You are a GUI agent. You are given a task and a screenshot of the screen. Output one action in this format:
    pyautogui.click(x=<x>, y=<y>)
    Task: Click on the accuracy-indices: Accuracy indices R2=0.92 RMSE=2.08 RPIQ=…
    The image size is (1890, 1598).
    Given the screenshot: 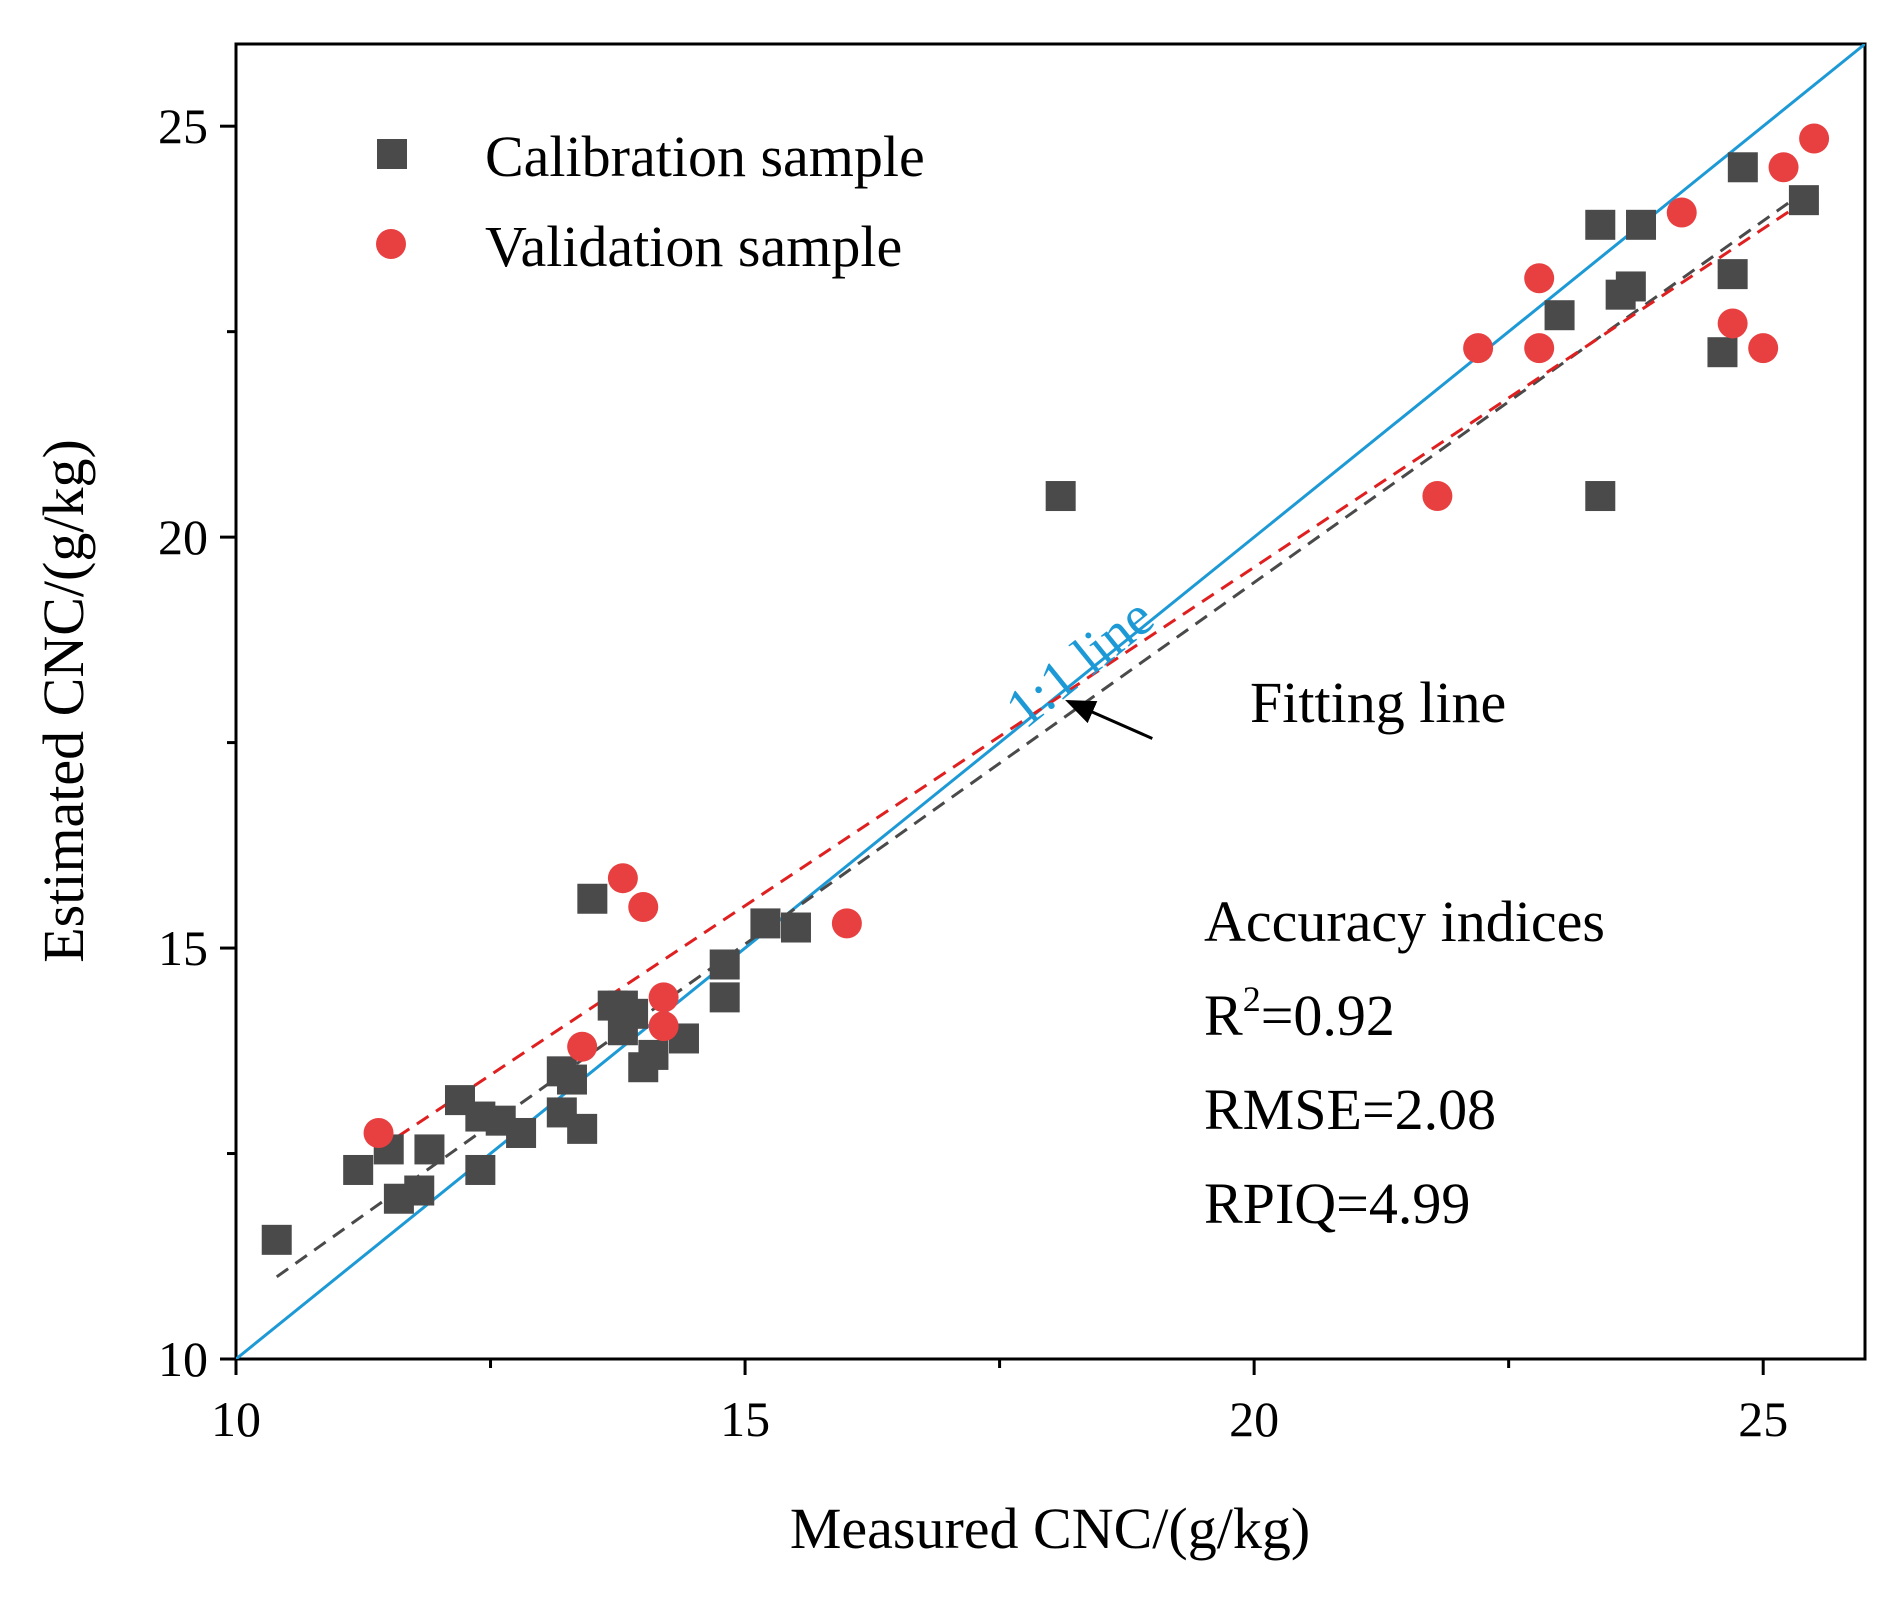 What is the action you would take?
    pyautogui.click(x=1404, y=1062)
    